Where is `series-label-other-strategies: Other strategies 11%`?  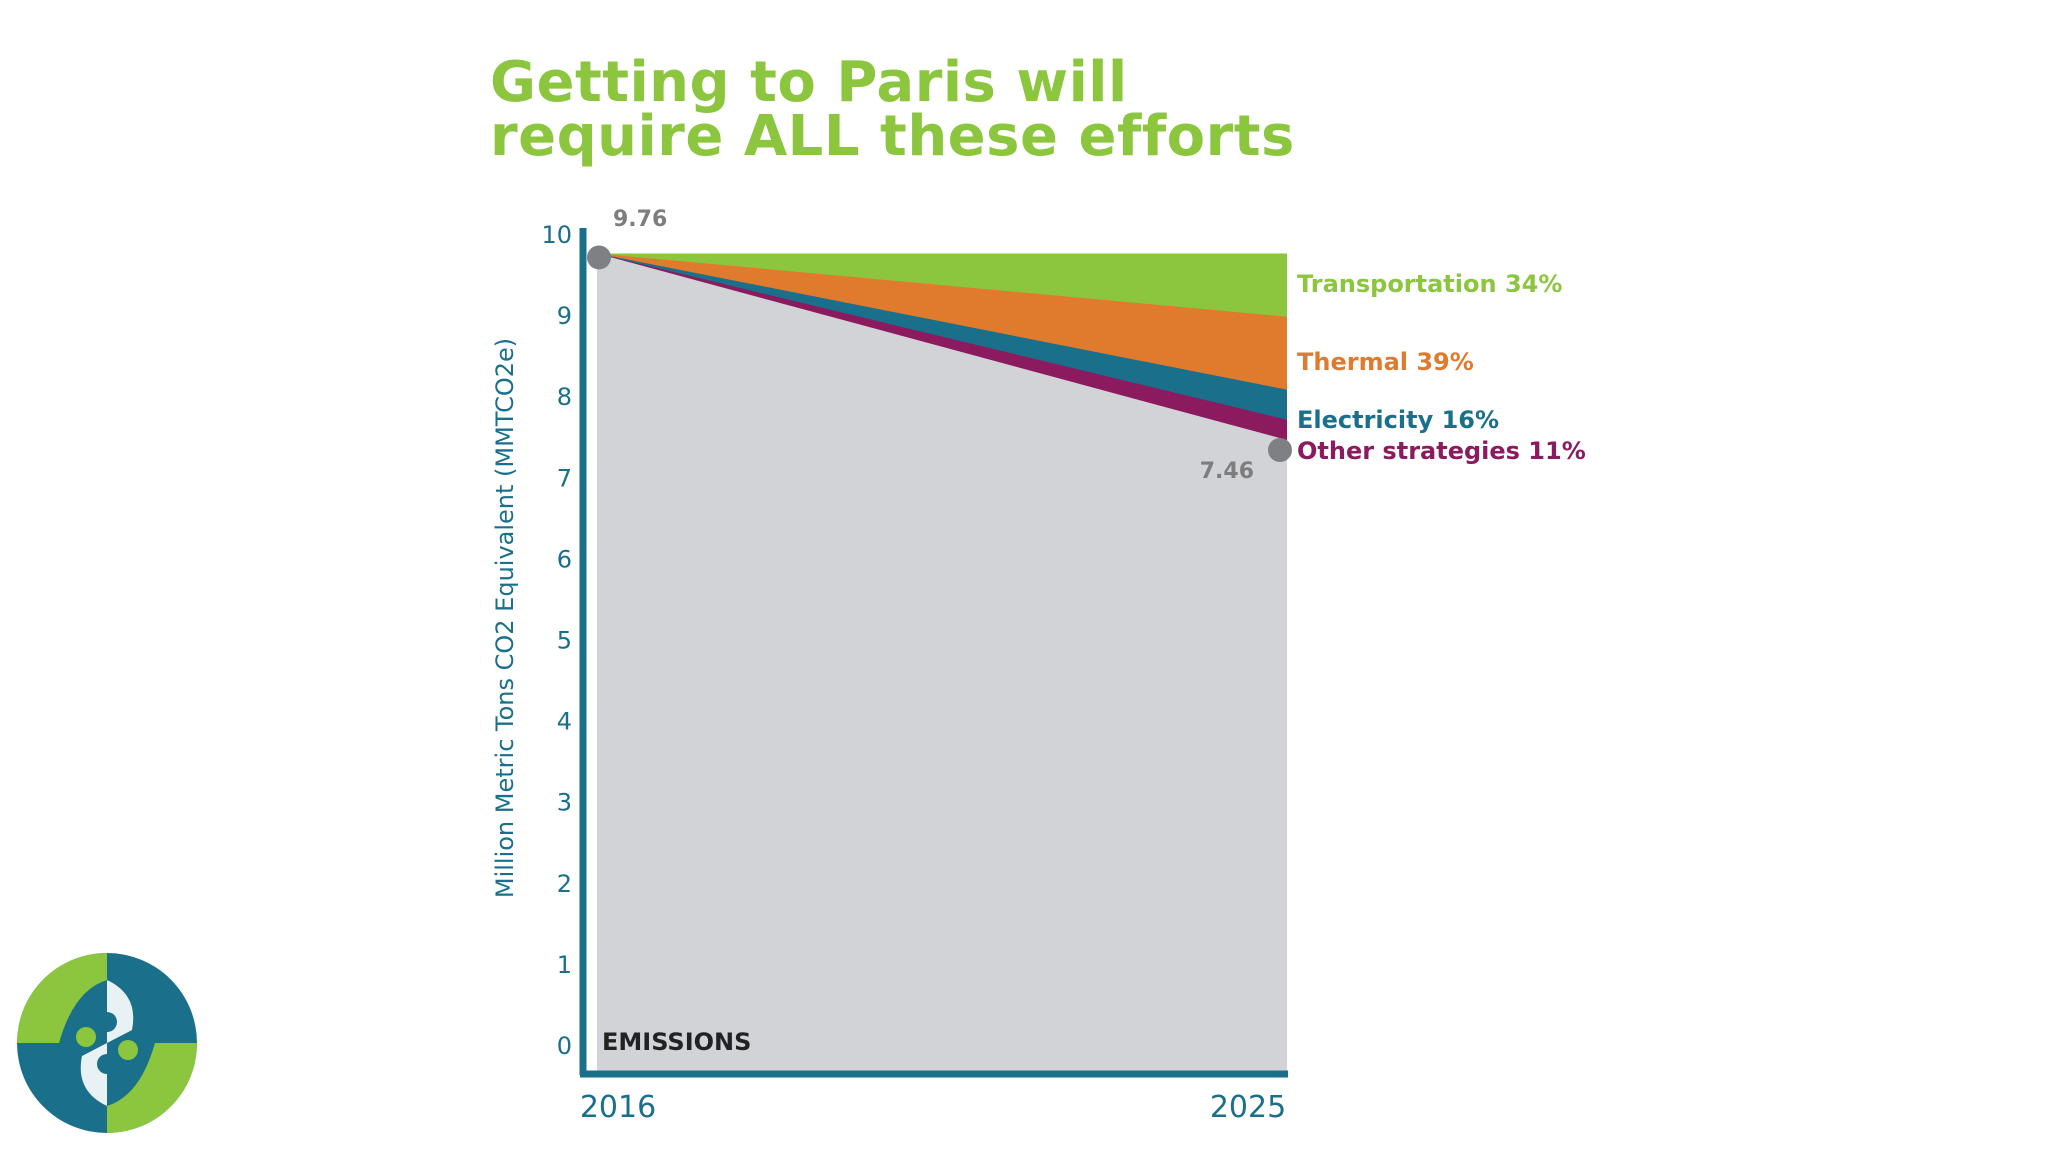
series-label-other-strategies: Other strategies 11% is located at coordinates (1441, 451).